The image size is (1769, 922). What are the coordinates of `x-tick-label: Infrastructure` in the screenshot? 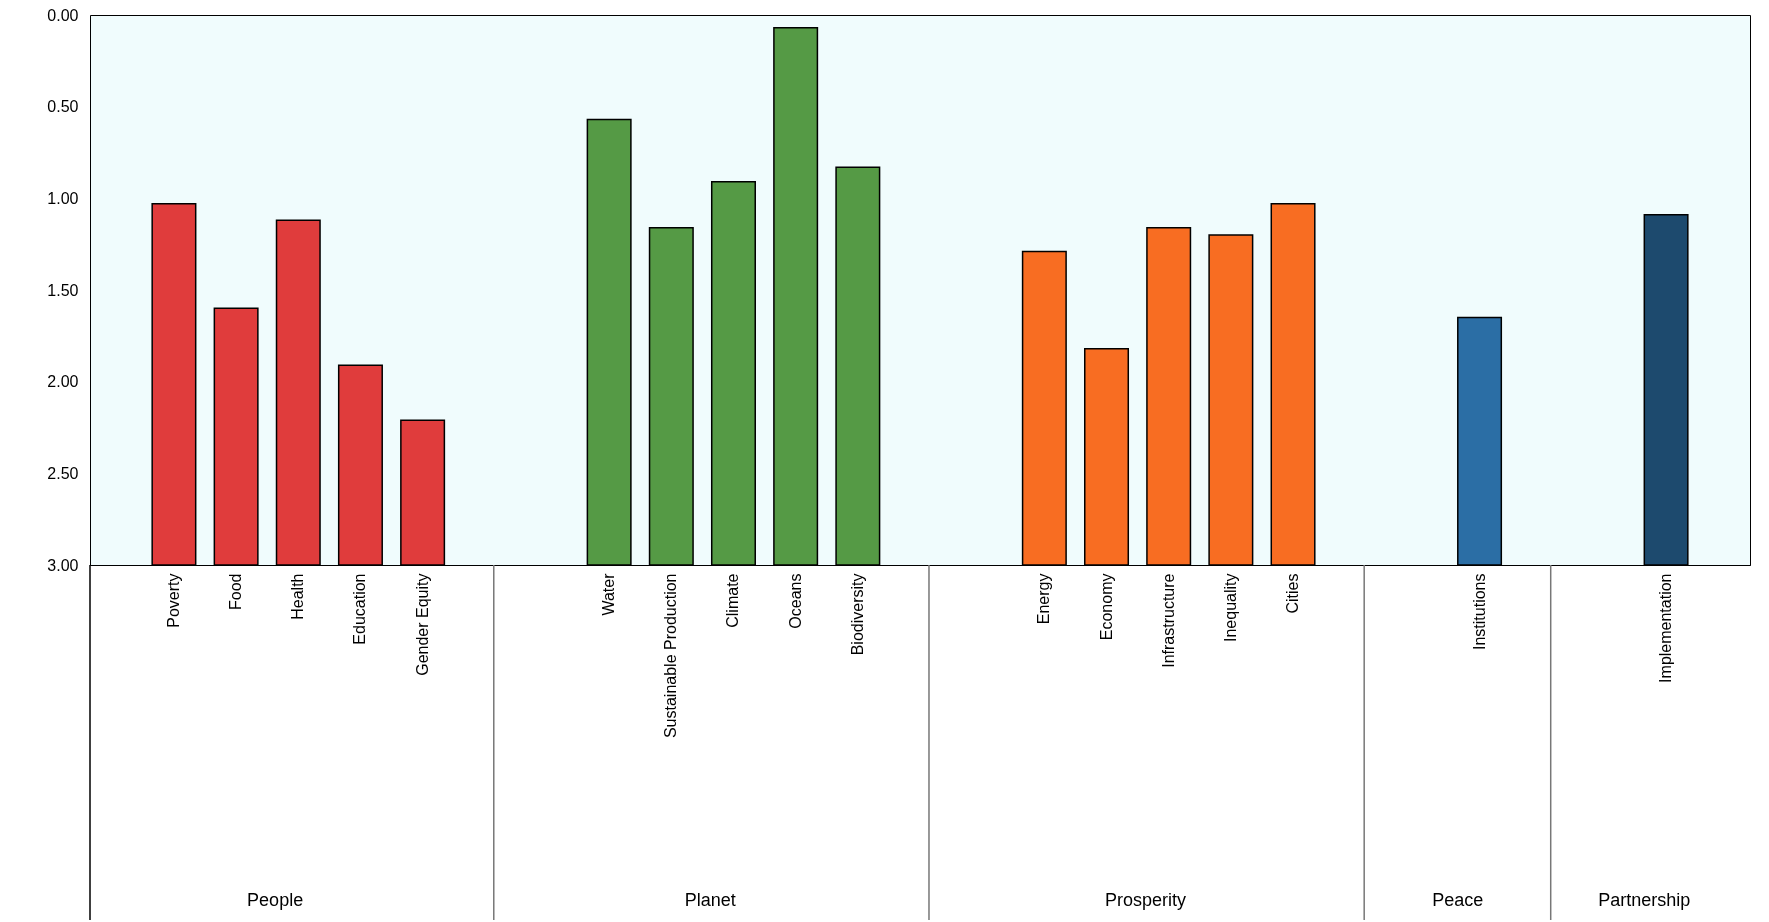 It's located at (1168, 620).